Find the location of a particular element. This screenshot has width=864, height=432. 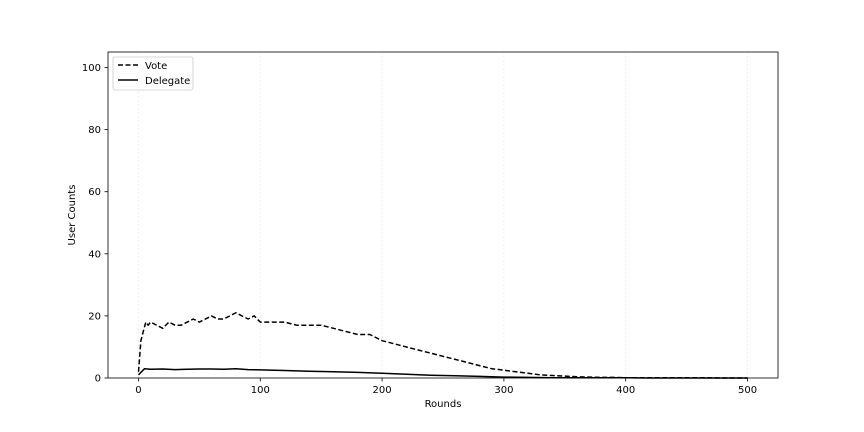

y-axis-ticks: 0 20 40 60 80 100 is located at coordinates (95, 224).